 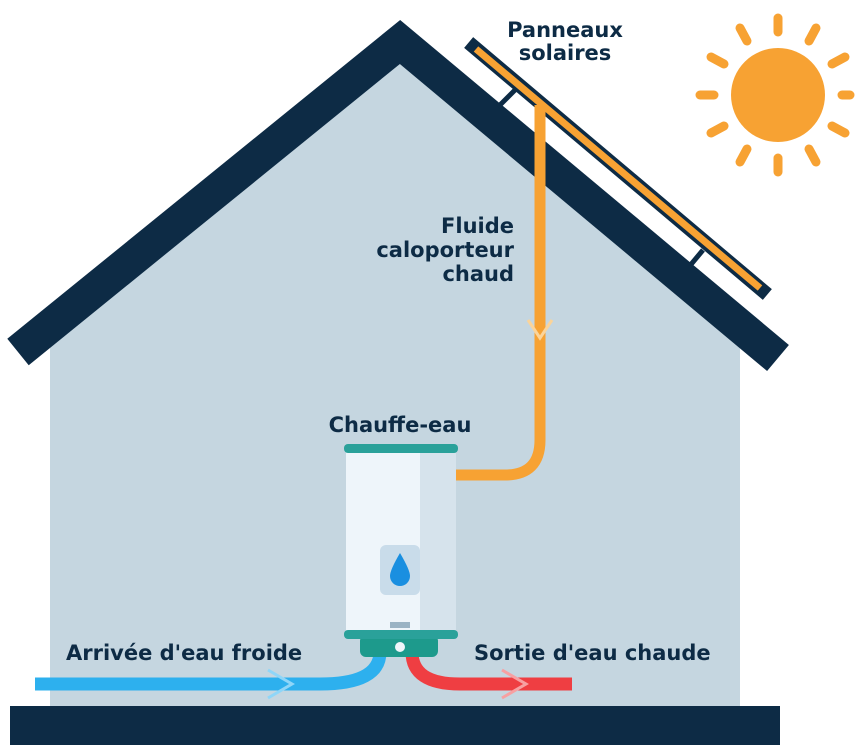 I want to click on panels-label: Panneaux solaires, so click(x=565, y=41).